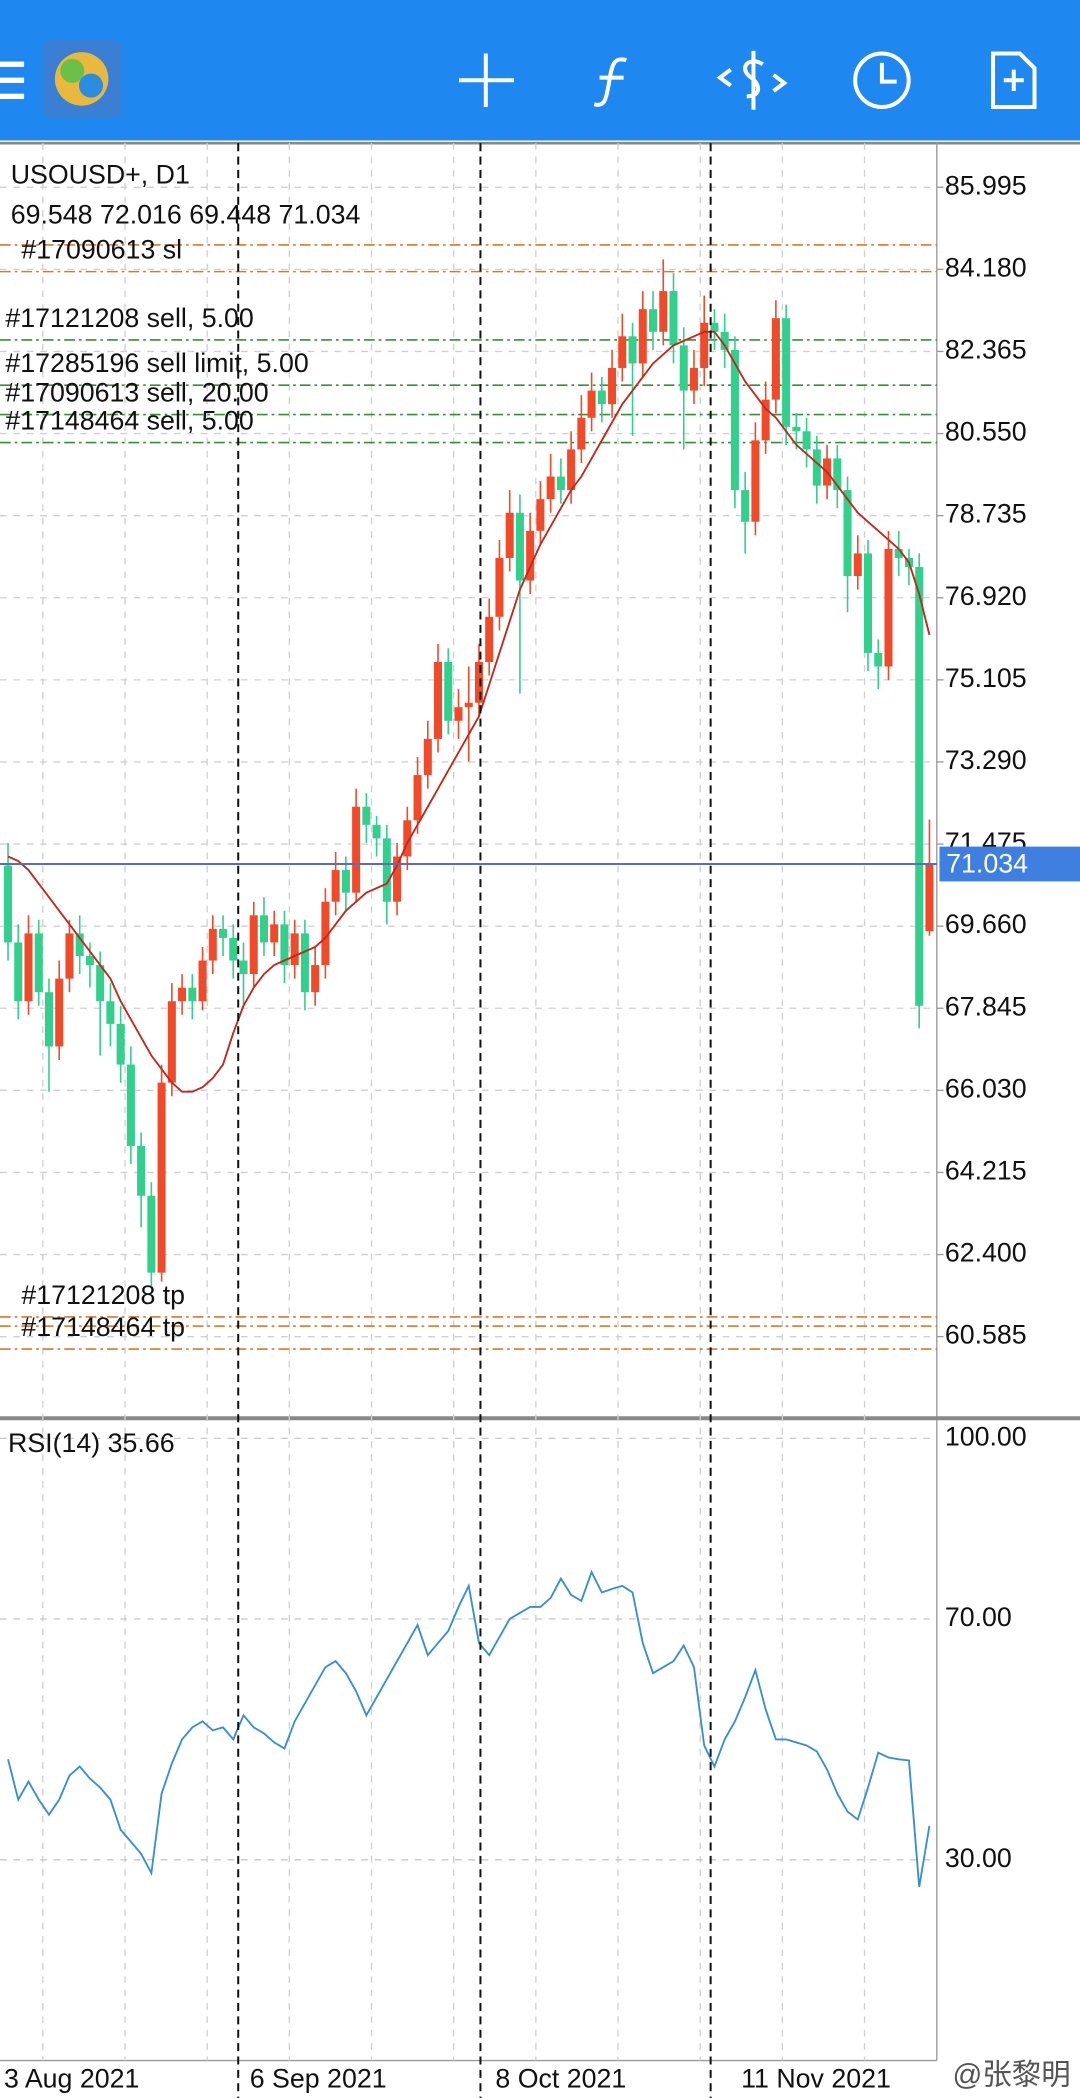 Image resolution: width=1080 pixels, height=2098 pixels. What do you see at coordinates (82, 79) in the screenshot?
I see `app-logo` at bounding box center [82, 79].